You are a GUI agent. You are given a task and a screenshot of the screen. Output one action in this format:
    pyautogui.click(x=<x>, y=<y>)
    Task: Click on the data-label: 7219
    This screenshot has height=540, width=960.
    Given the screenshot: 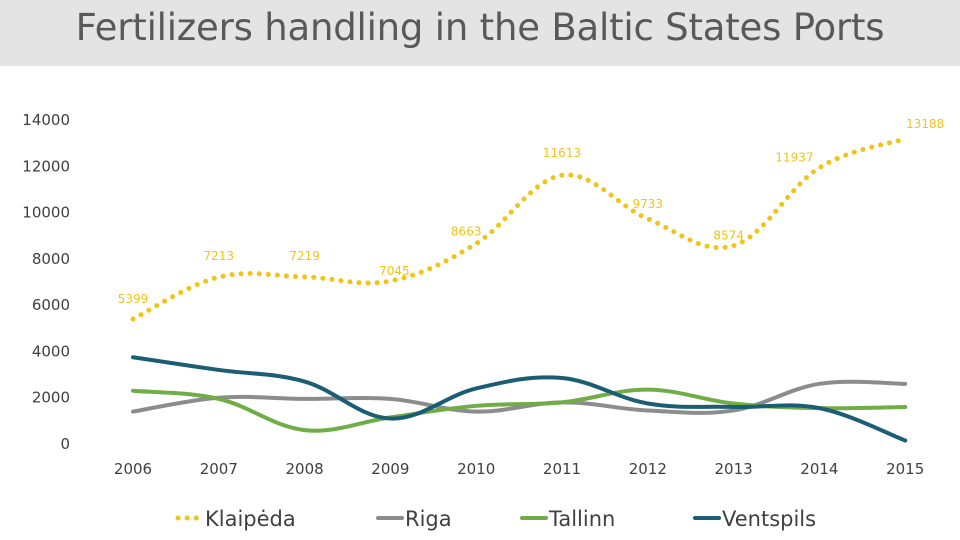 What is the action you would take?
    pyautogui.click(x=304, y=256)
    